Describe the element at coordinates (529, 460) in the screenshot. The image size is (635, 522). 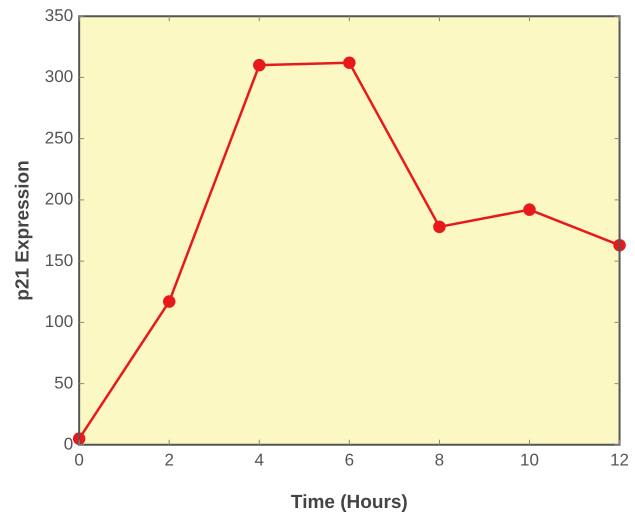
I see `x-tick-label: 10` at that location.